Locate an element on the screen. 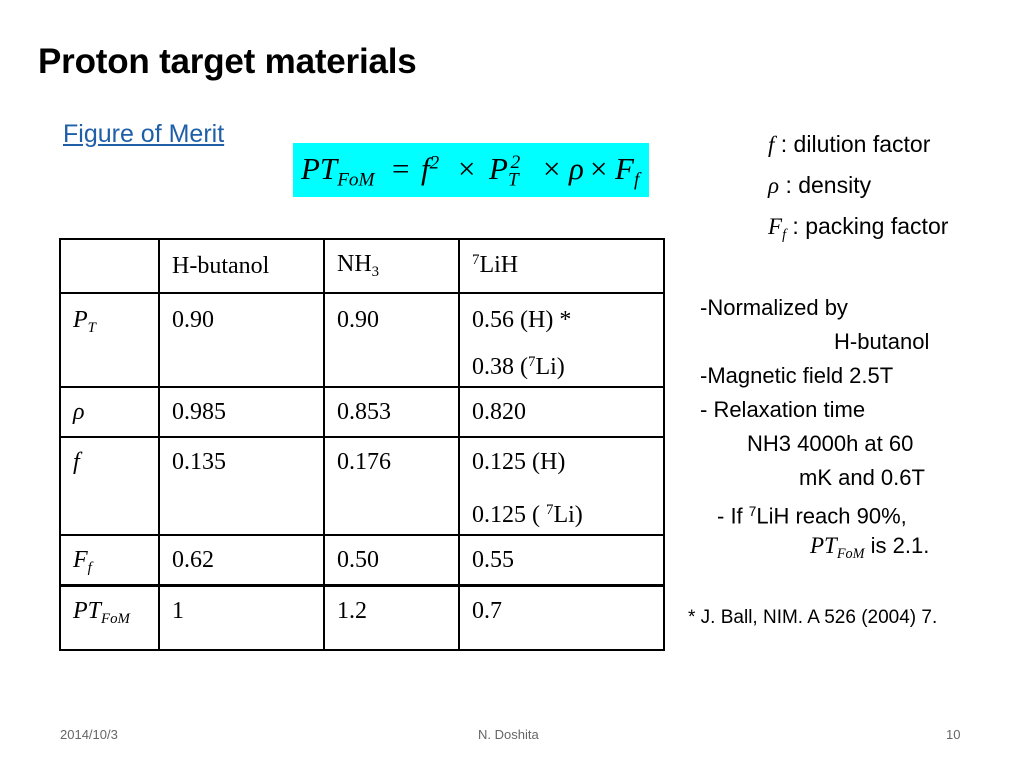 This screenshot has width=1024, height=768. figure-of-merit-formula: PTFoM = f2 × PT2 × ρ × Ff is located at coordinates (471, 170).